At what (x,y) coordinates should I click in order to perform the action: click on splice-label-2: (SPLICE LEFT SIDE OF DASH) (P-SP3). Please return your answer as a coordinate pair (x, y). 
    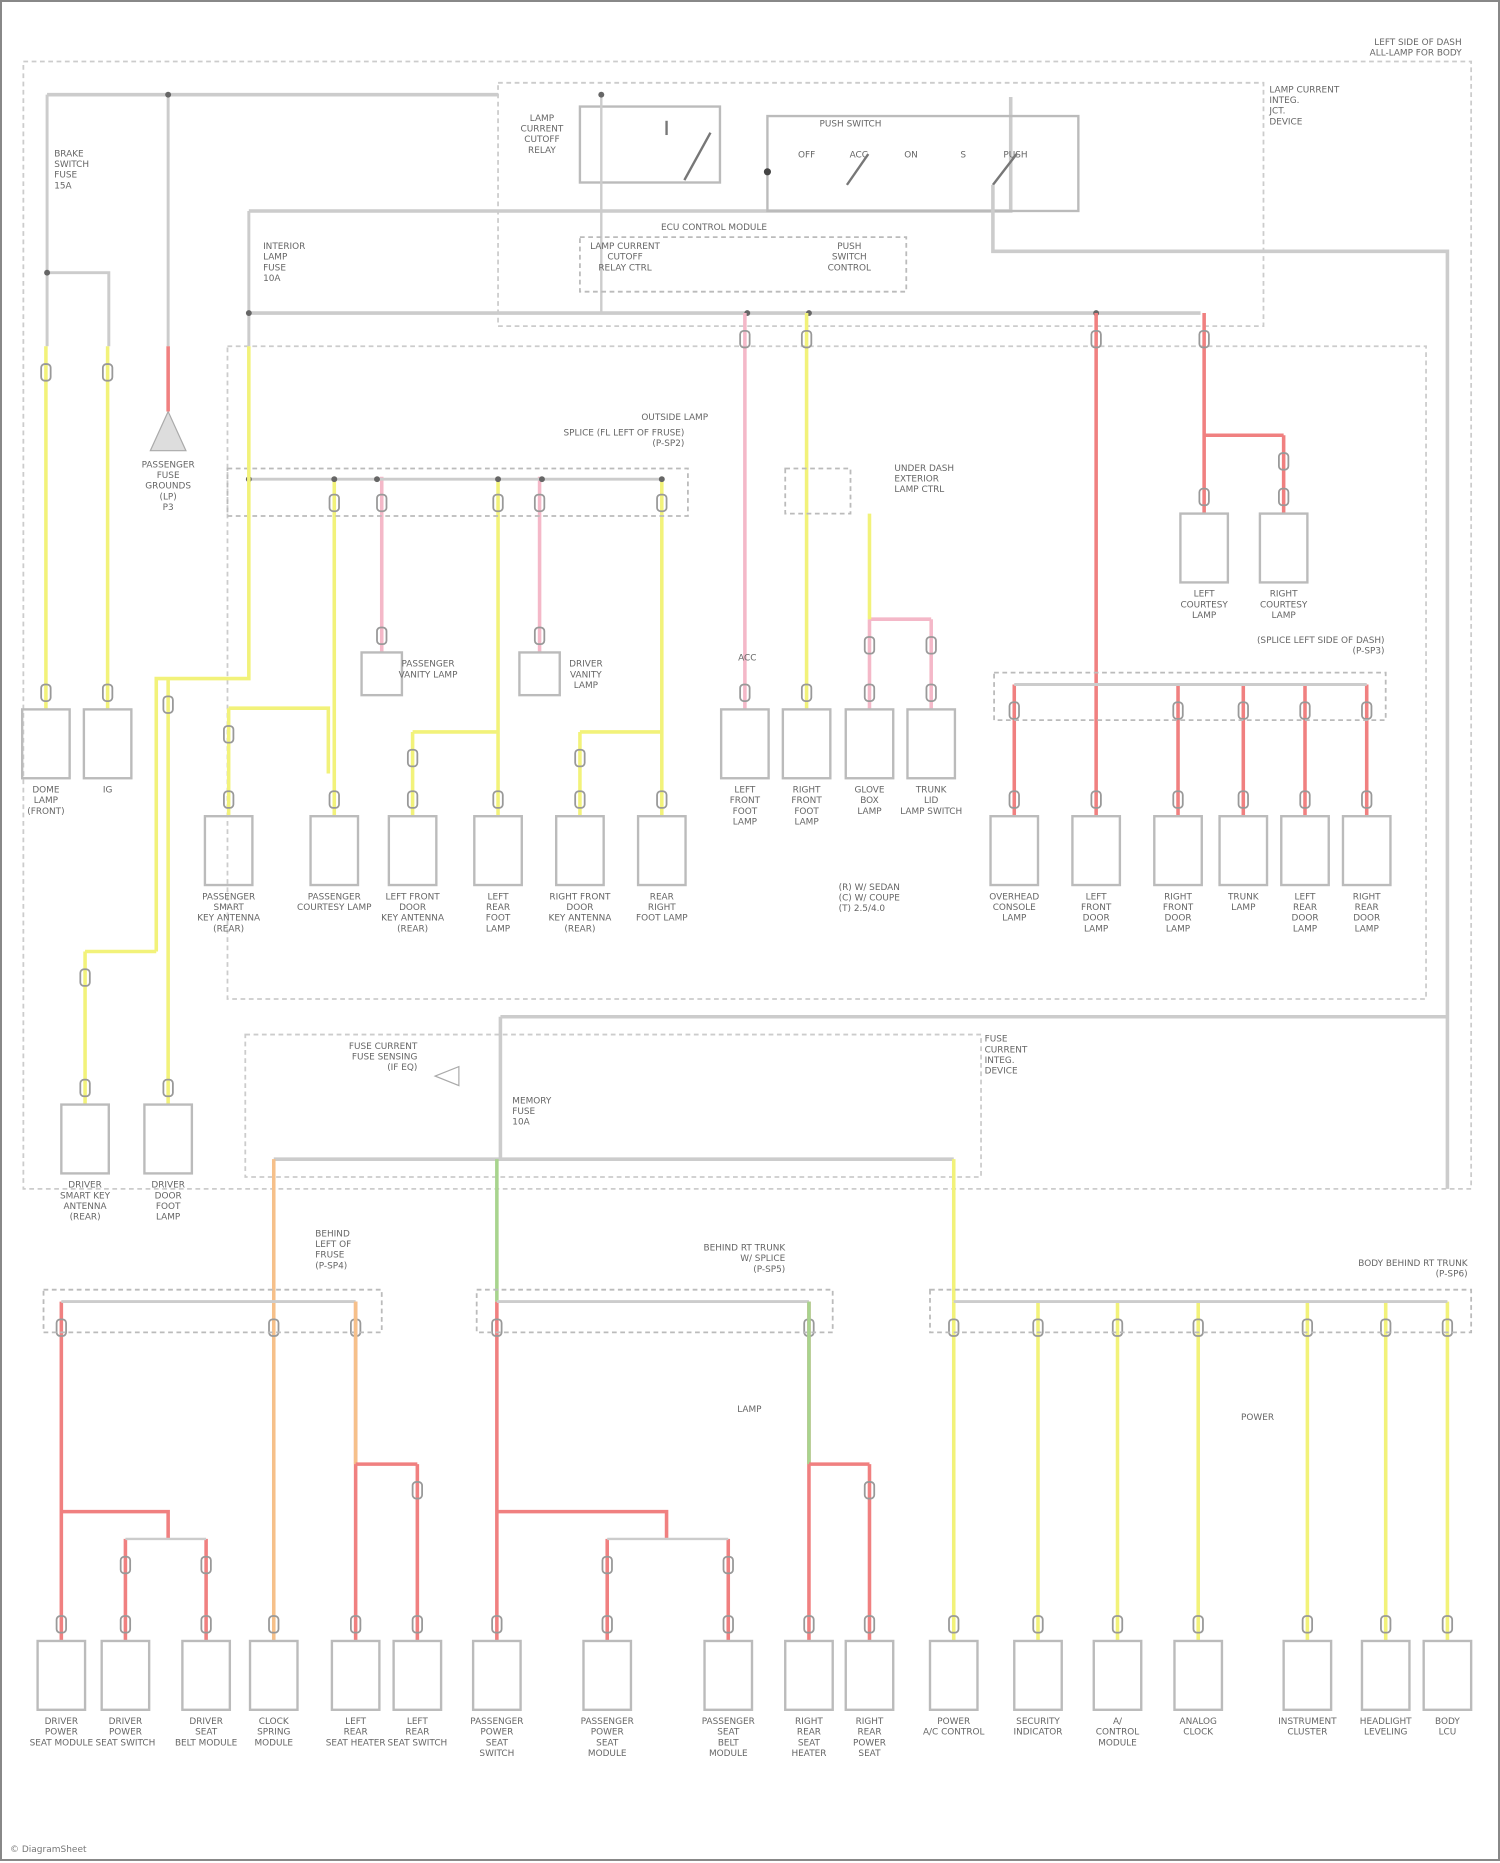
    Looking at the image, I should click on (1321, 646).